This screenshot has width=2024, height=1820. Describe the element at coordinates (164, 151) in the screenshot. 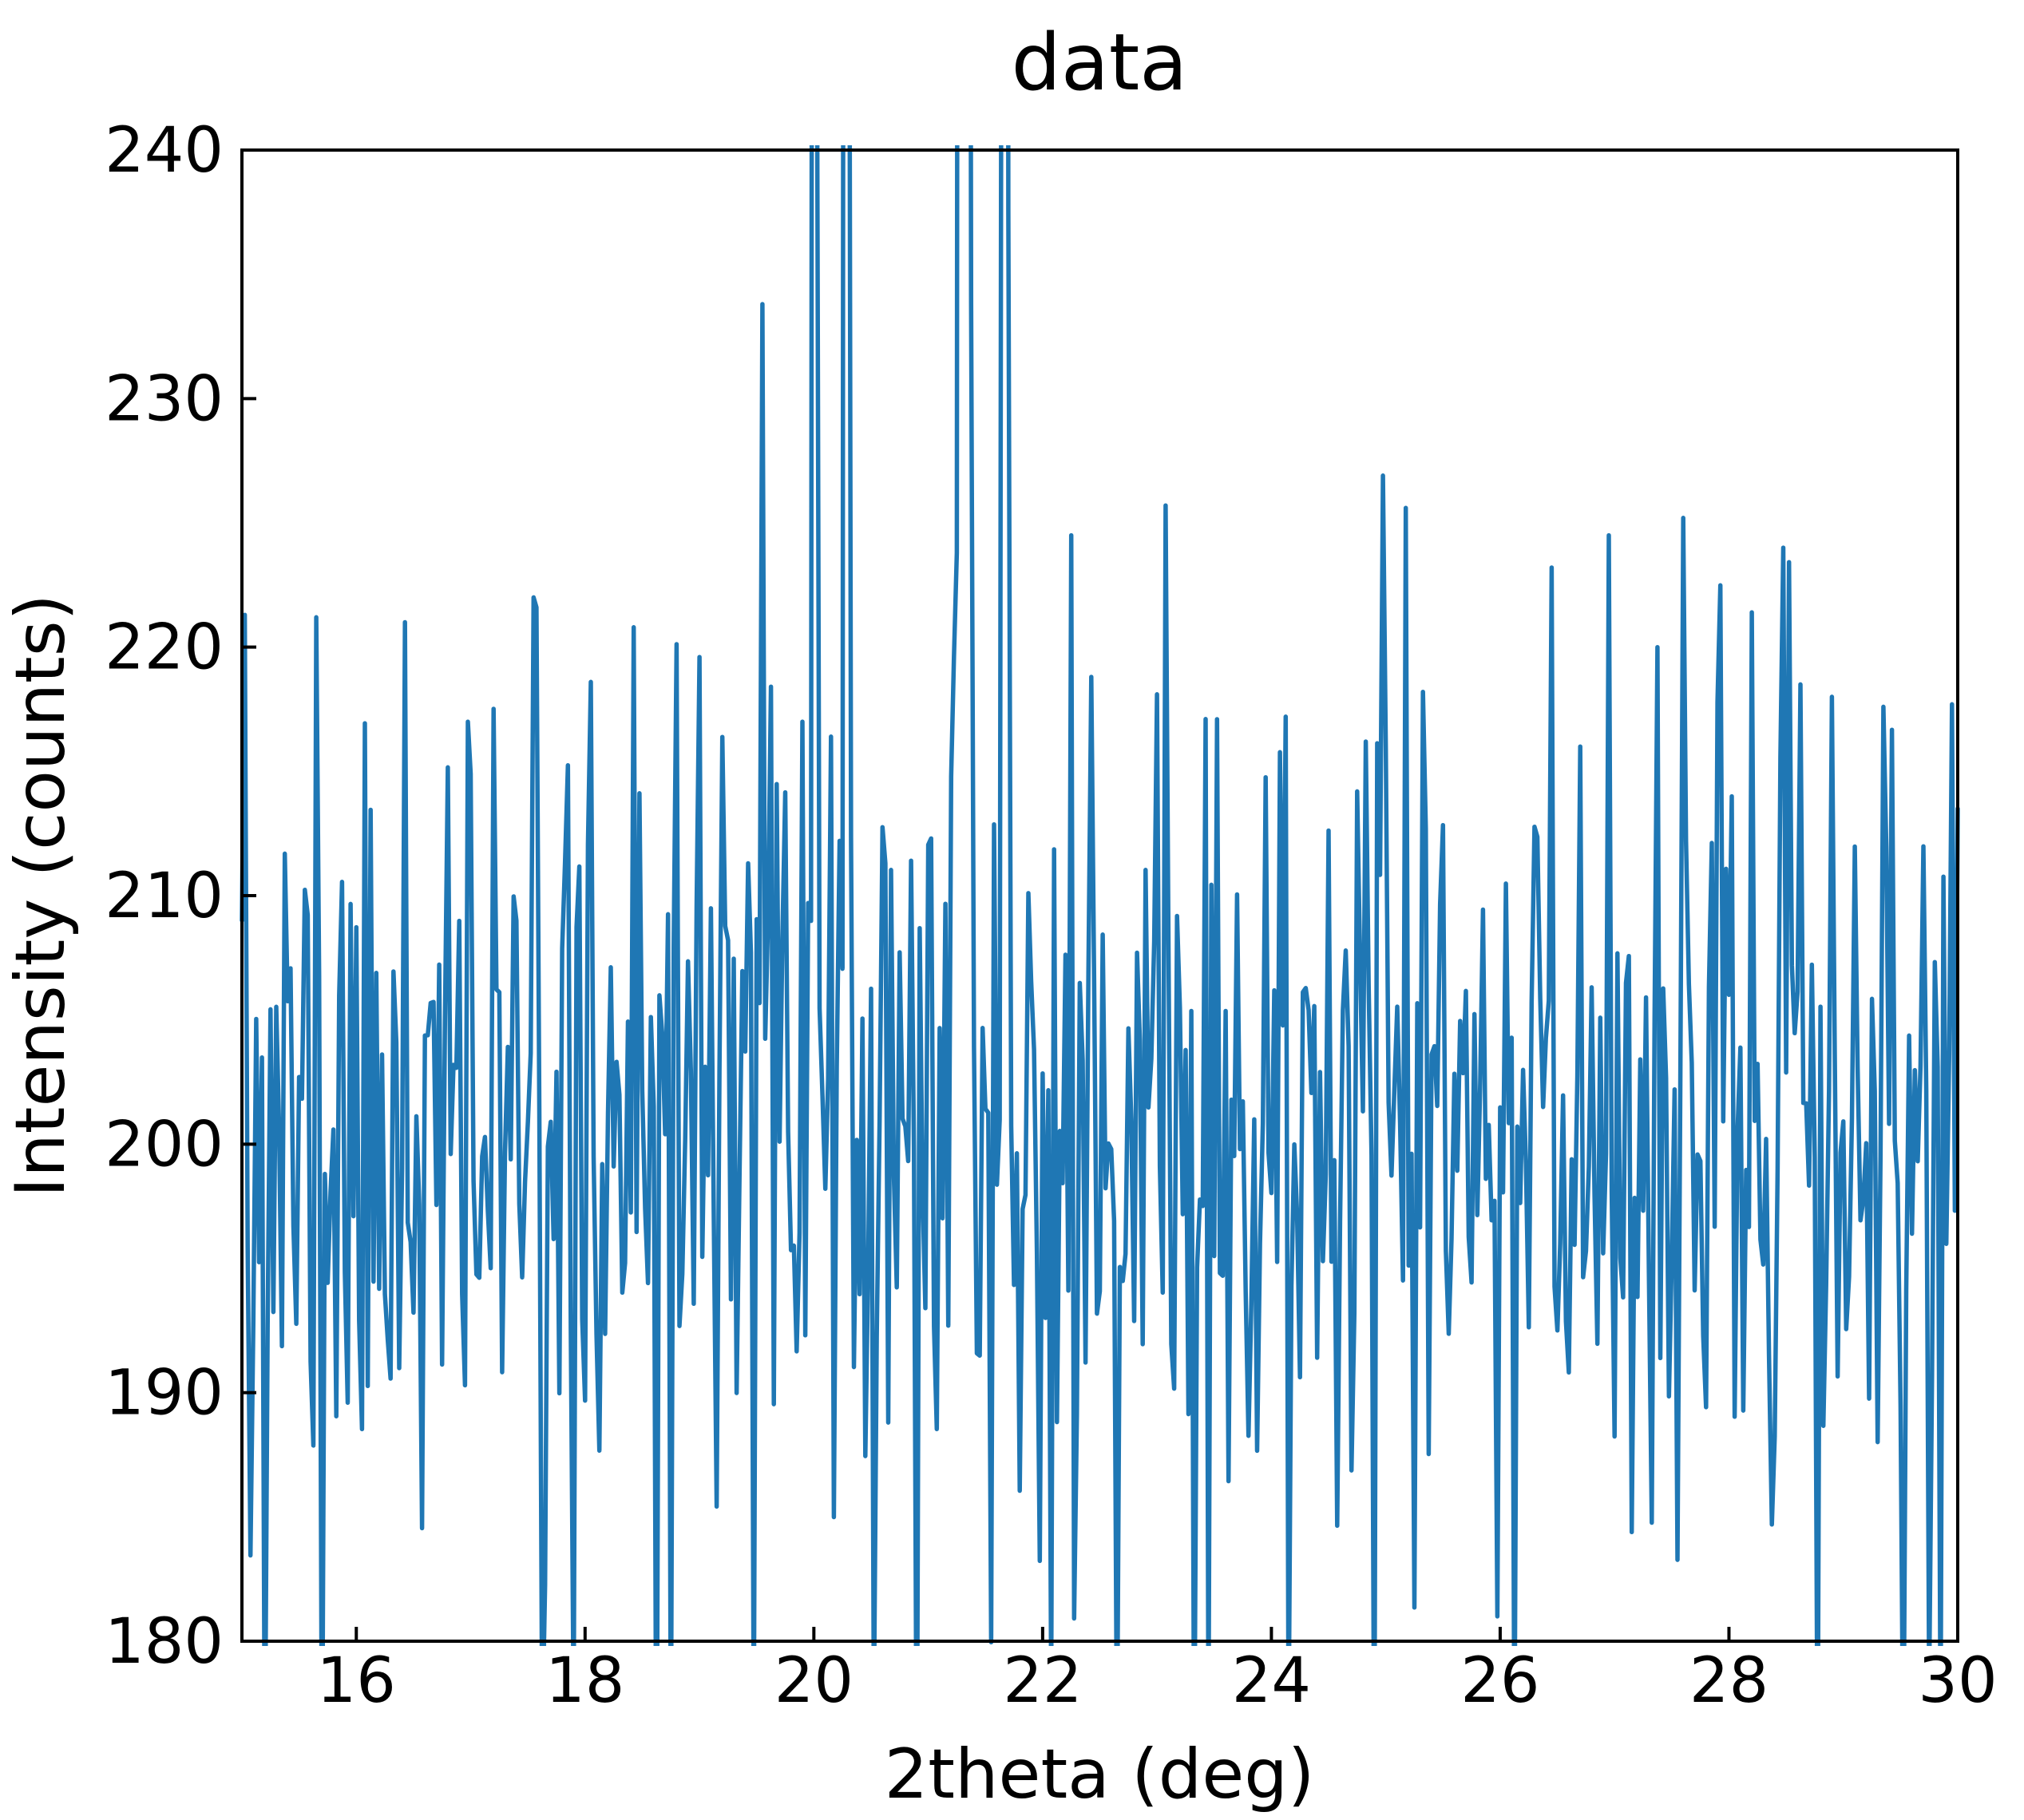

I see `y-tick-label: 240` at that location.